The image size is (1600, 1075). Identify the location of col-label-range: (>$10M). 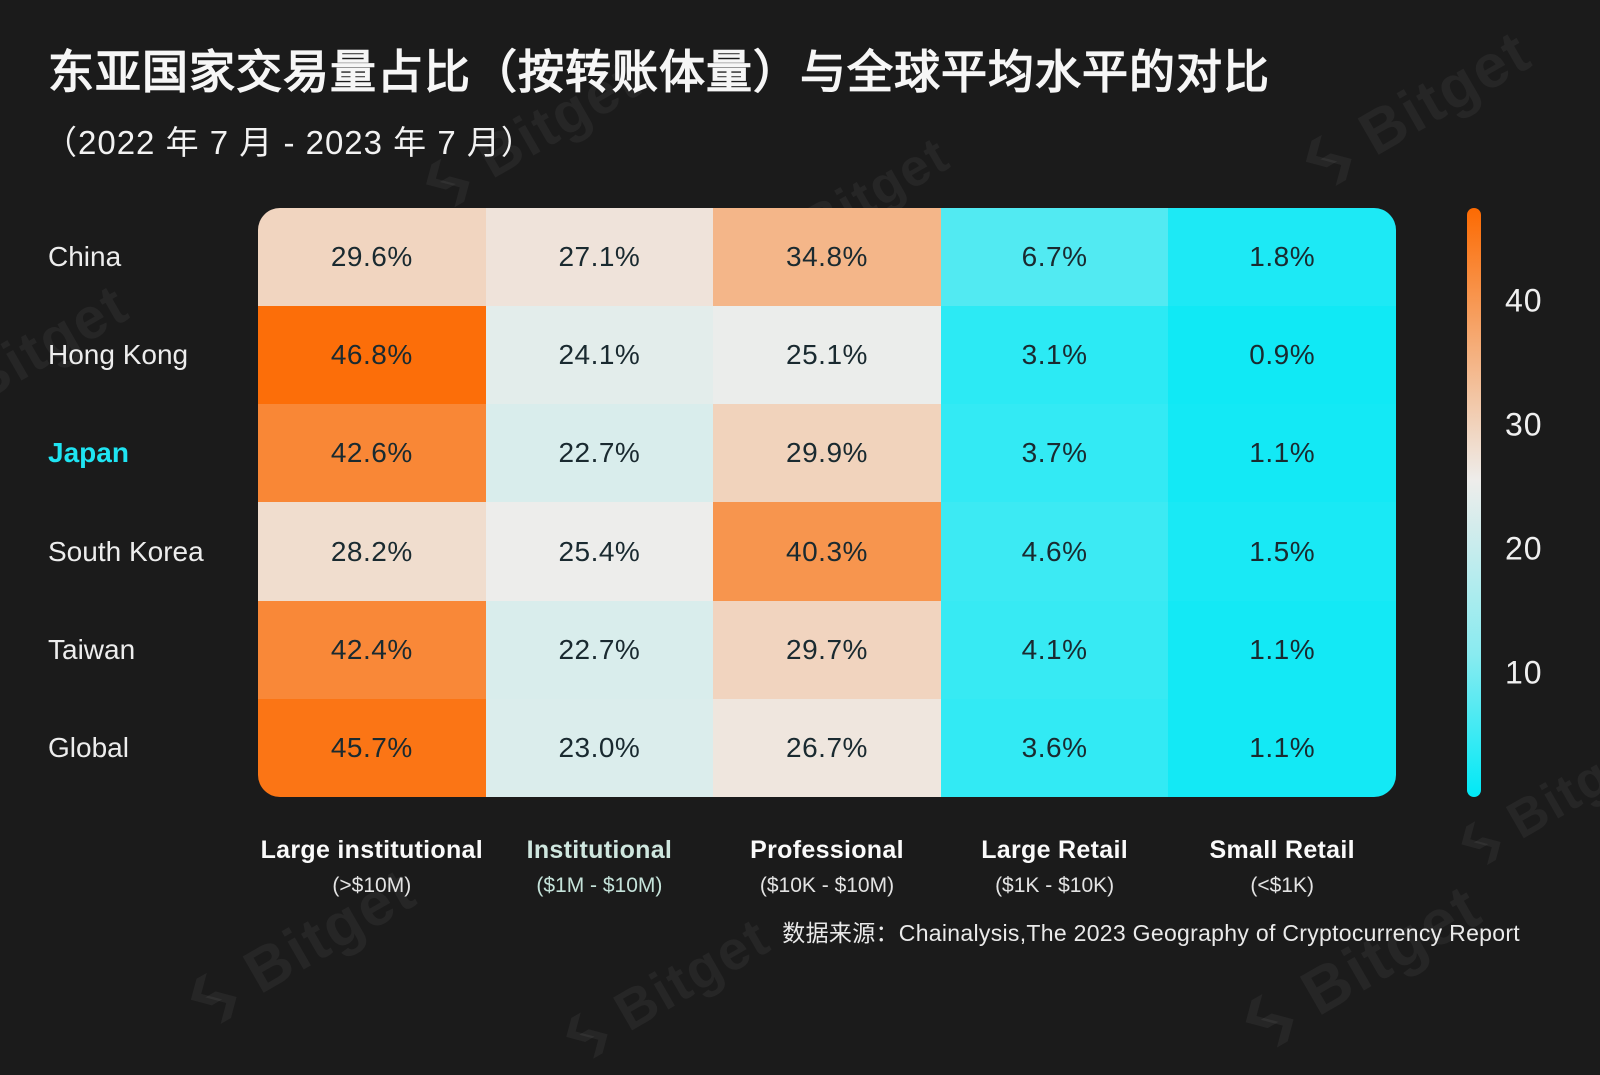
(372, 885).